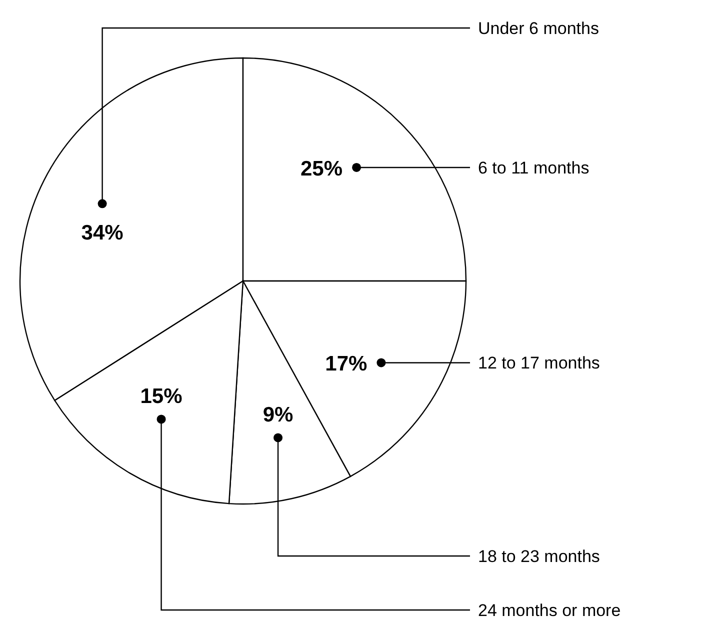 The width and height of the screenshot is (706, 625). Describe the element at coordinates (321, 168) in the screenshot. I see `data-label: 25%` at that location.